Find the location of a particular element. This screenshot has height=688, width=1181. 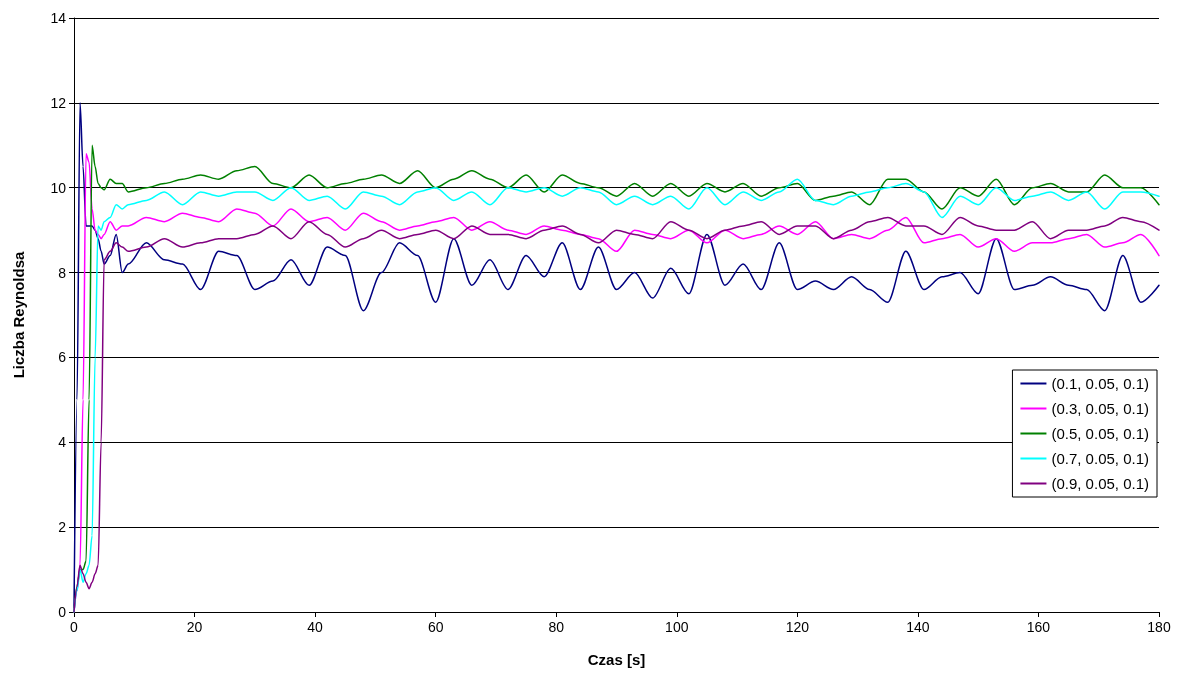

y-axis-title: Liczba Reynoldsa is located at coordinates (18, 314).